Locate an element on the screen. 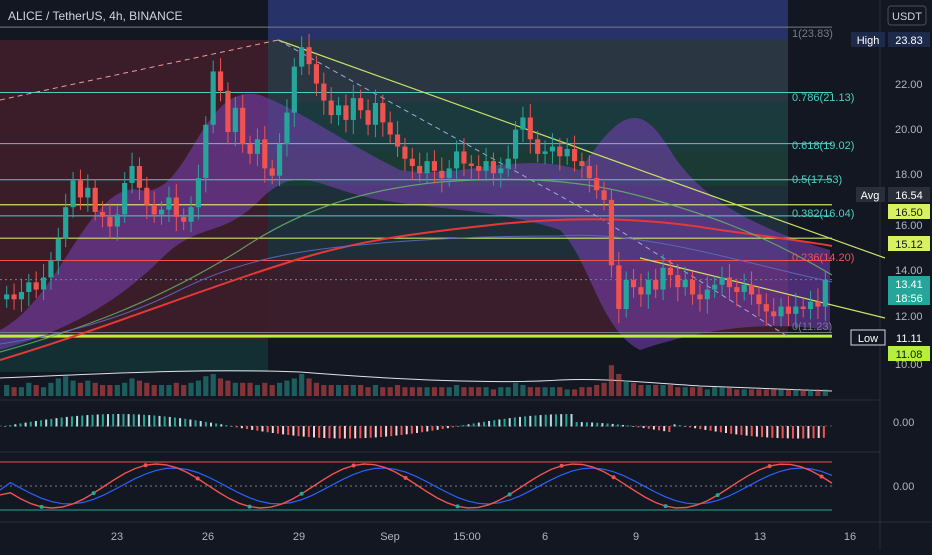 The width and height of the screenshot is (932, 555). high-value: 23.83 is located at coordinates (909, 41).